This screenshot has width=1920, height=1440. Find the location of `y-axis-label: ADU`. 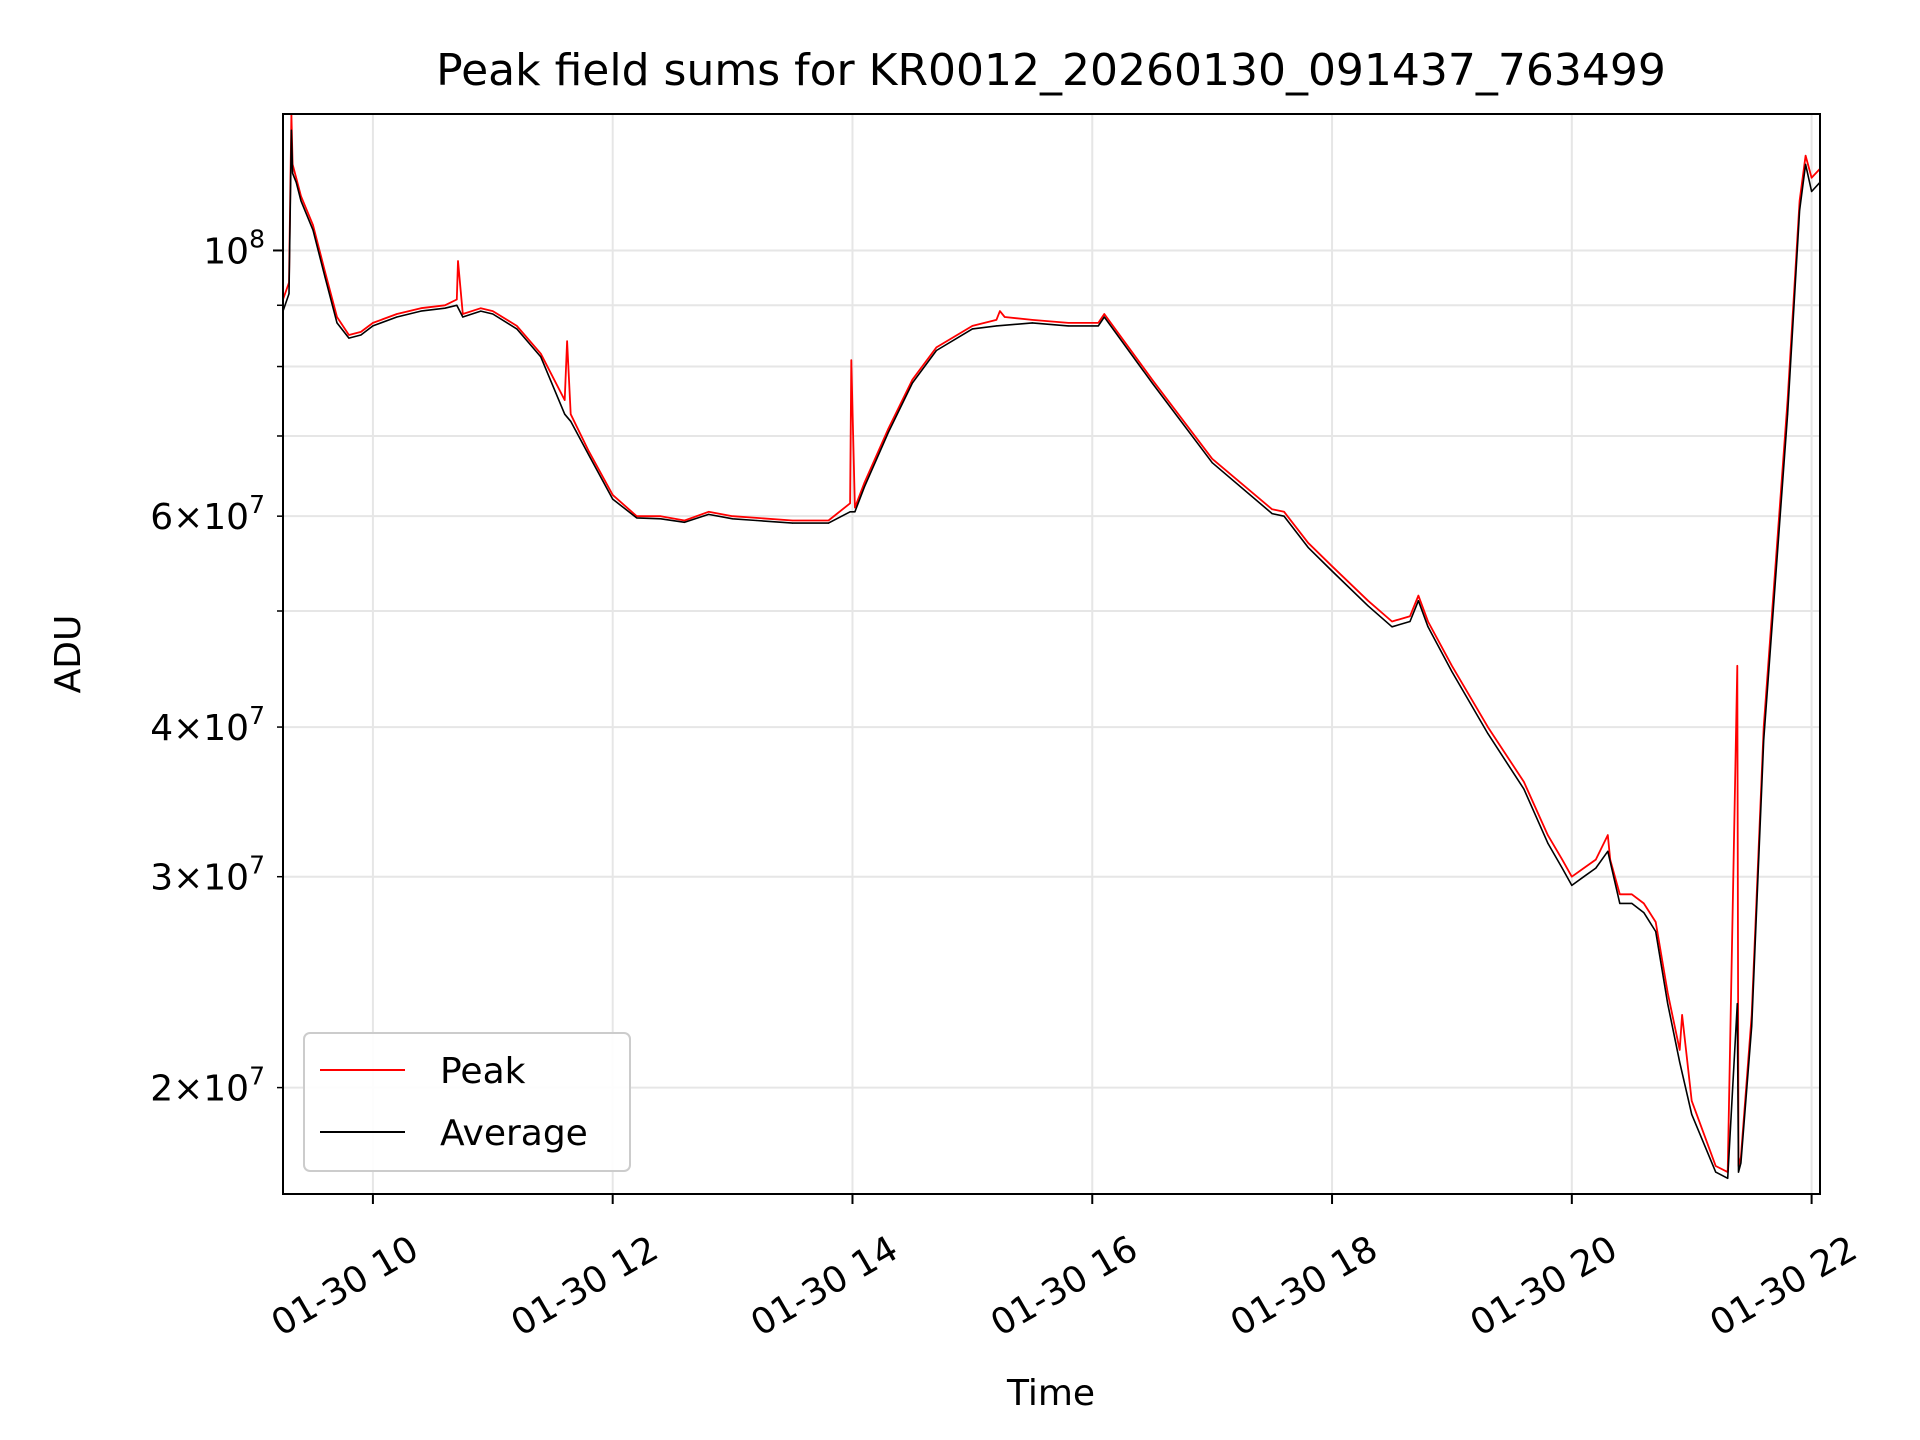

y-axis-label: ADU is located at coordinates (68, 654).